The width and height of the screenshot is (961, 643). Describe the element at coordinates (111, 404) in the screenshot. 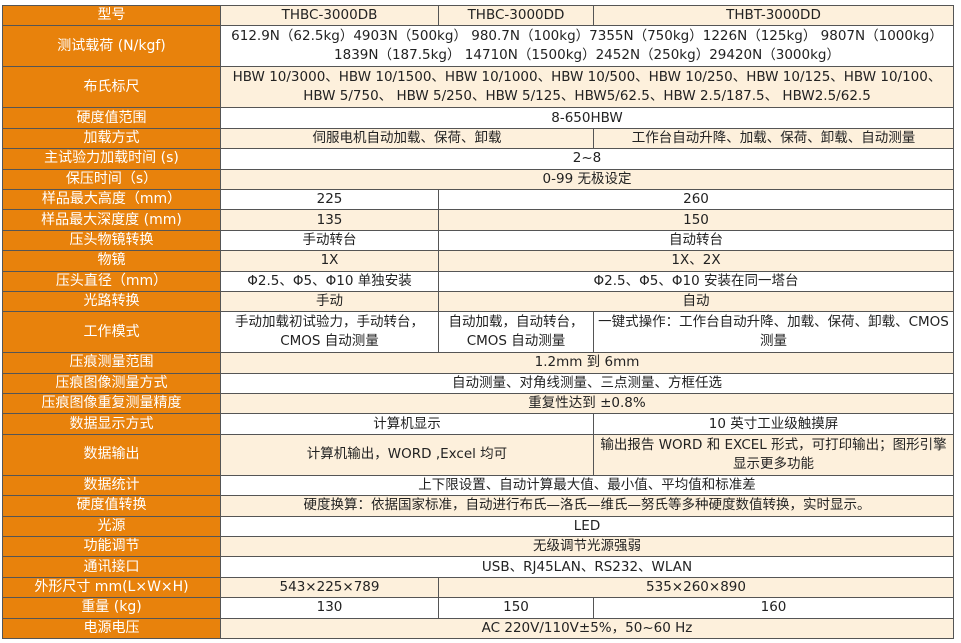

I see `spec-label: 压痕图像重复测量精度` at that location.